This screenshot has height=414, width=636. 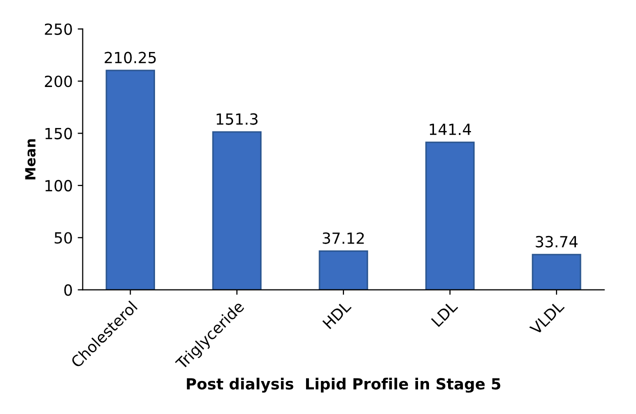 What do you see at coordinates (63, 238) in the screenshot?
I see `y-tick-label: 50` at bounding box center [63, 238].